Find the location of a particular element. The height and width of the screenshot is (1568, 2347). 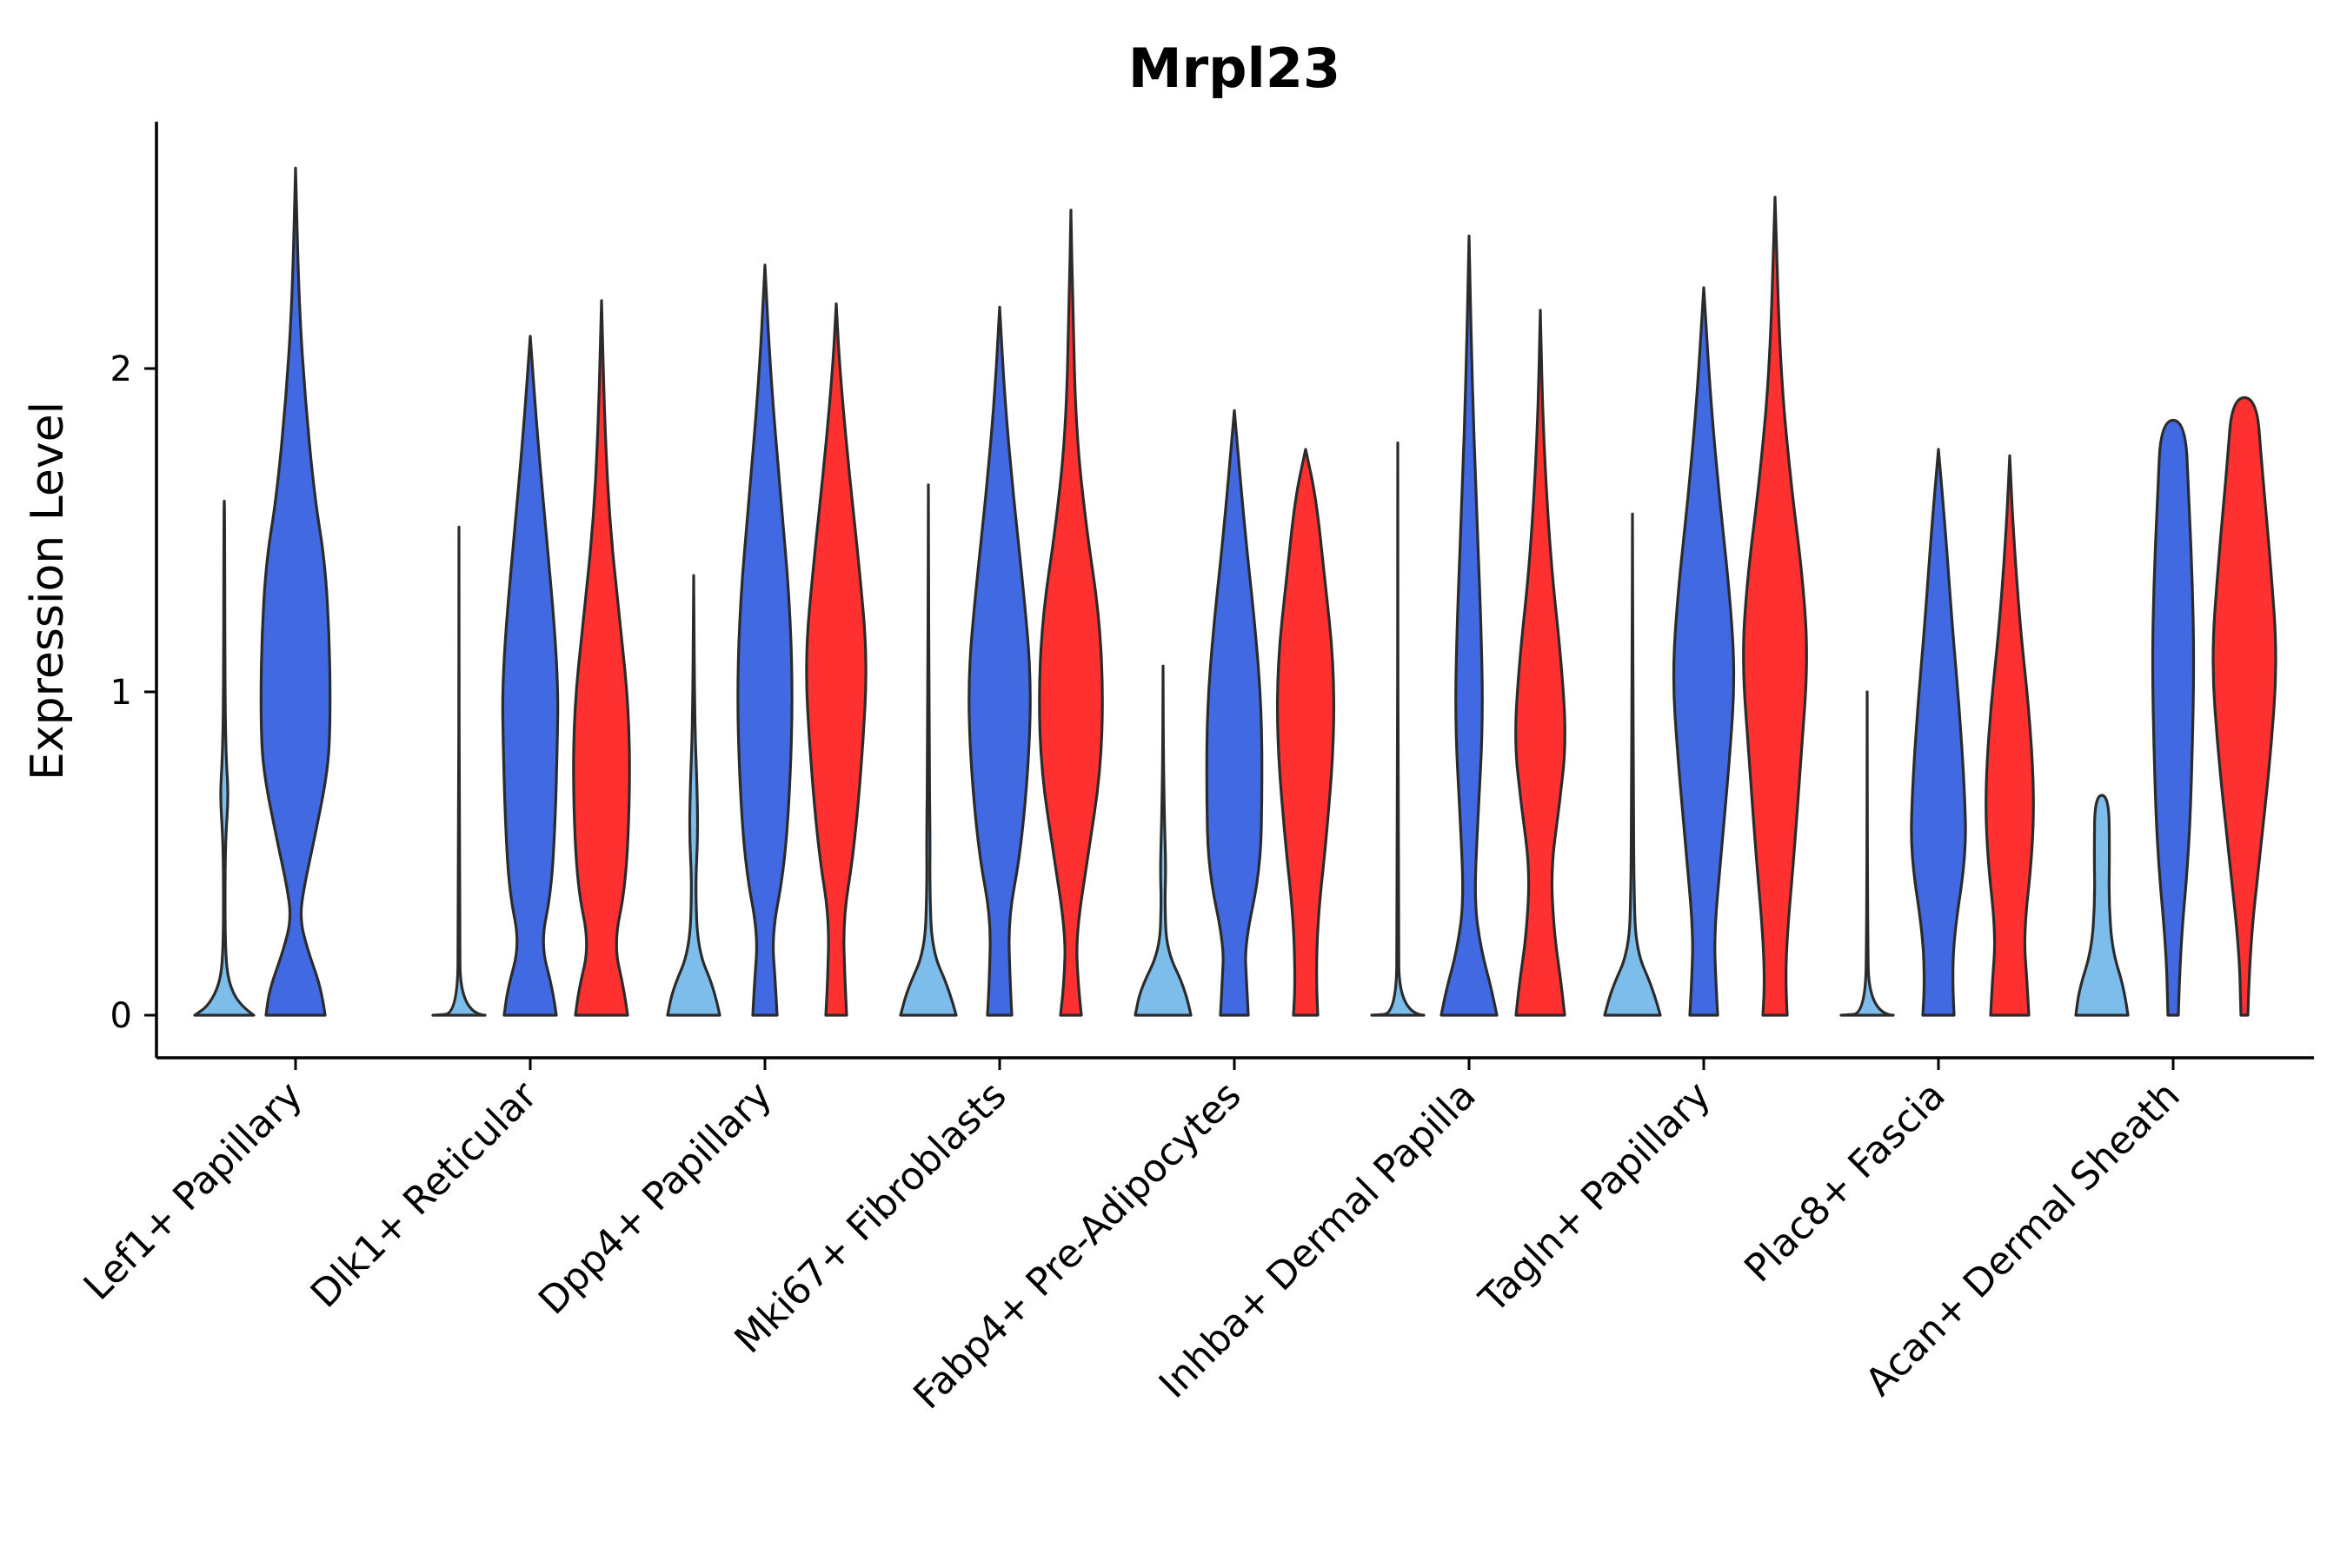

x-category-label: Plac8+ Fascia is located at coordinates (1845, 1182).